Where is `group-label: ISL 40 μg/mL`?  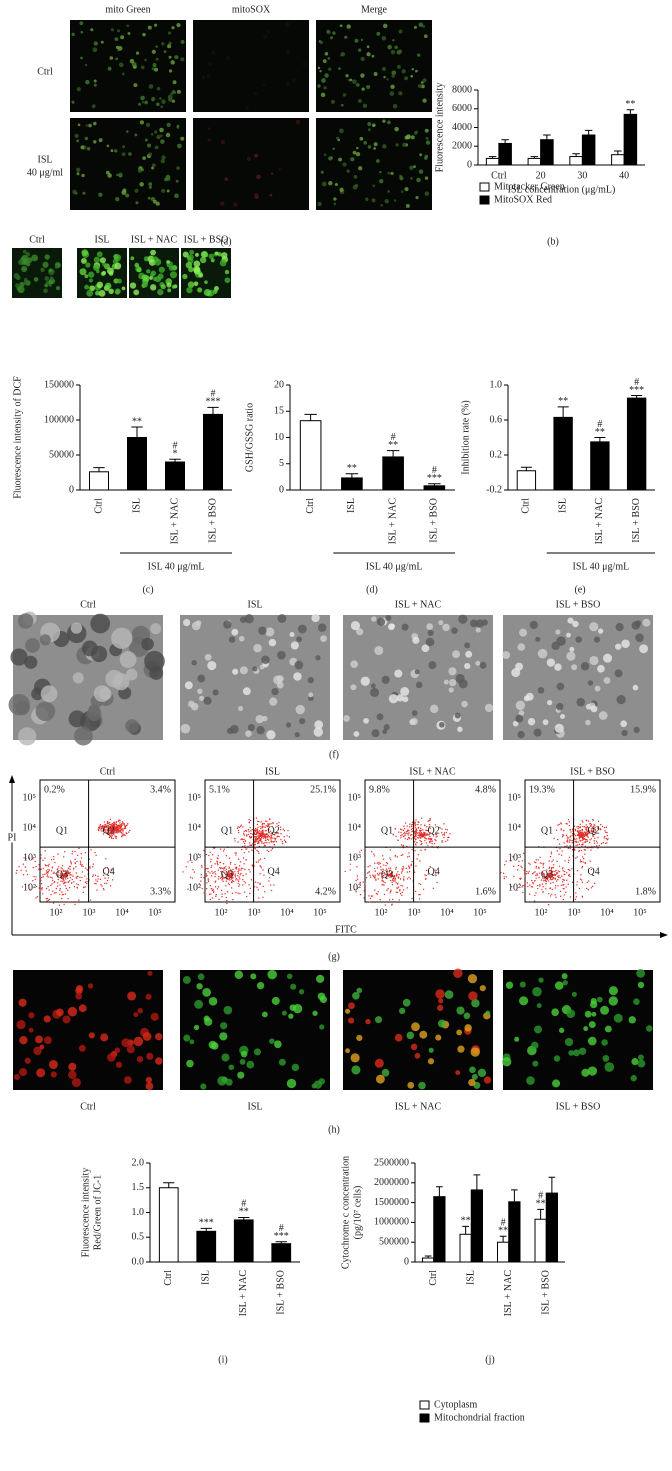
group-label: ISL 40 μg/mL is located at coordinates (176, 566).